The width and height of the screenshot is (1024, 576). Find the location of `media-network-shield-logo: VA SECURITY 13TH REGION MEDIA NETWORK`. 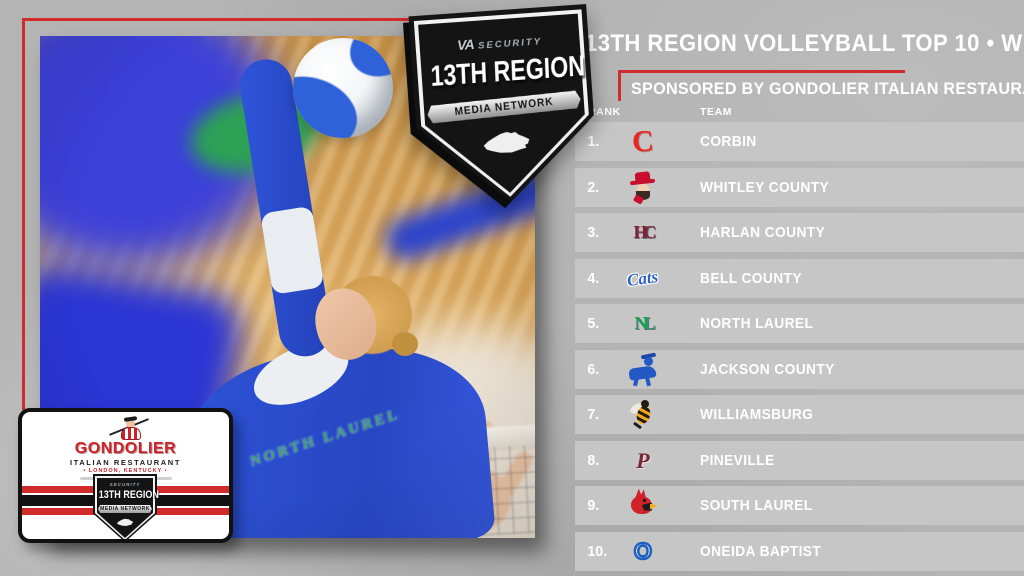

media-network-shield-logo: VA SECURITY 13TH REGION MEDIA NETWORK is located at coordinates (504, 106).